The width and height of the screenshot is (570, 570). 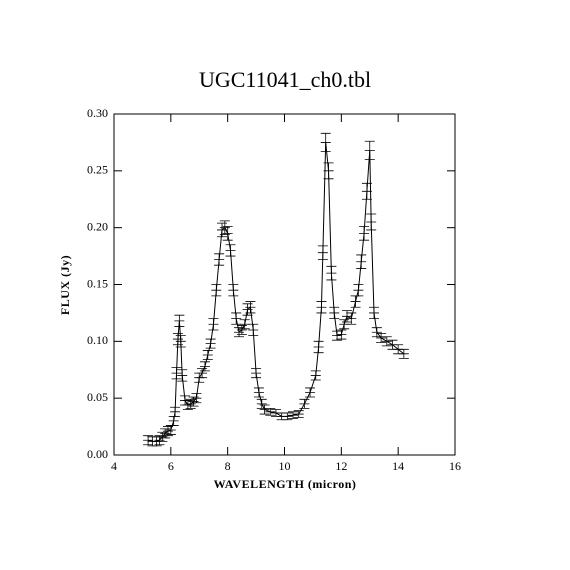 I want to click on chart-title: UGC11041_ch0.tbl, so click(x=285, y=79).